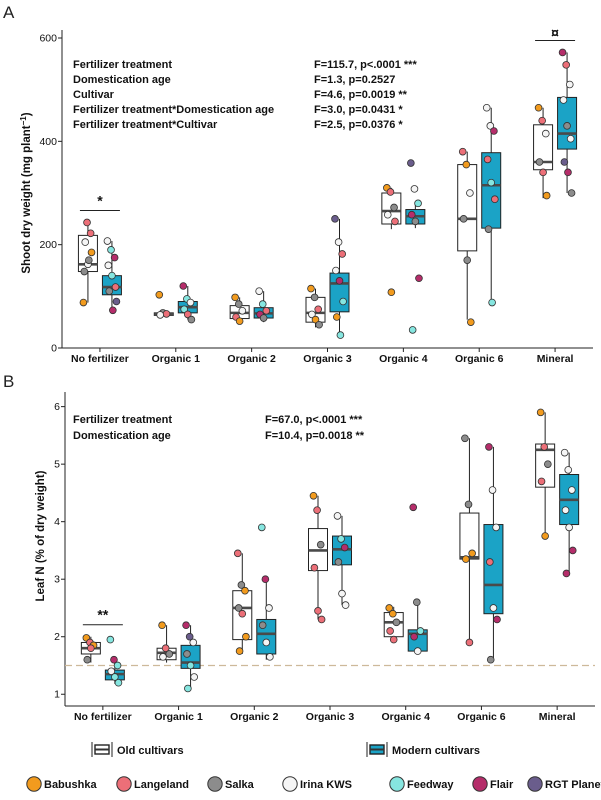  I want to click on legend-old-cultivars: Old cultivars, so click(137, 749).